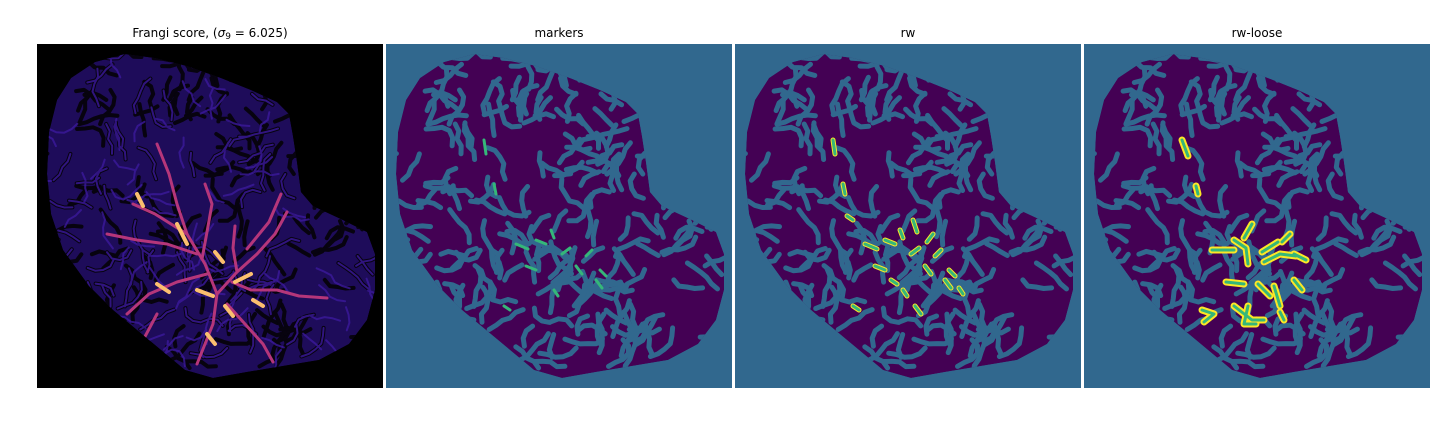 This screenshot has width=1440, height=432. Describe the element at coordinates (210, 34) in the screenshot. I see `panel-title-frangi: Frangi score, (σ9 = 6.025)` at that location.